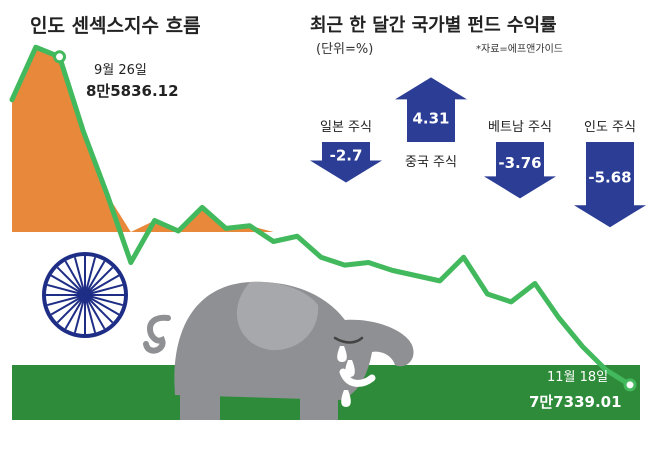  Describe the element at coordinates (610, 127) in the screenshot. I see `bar-category-label: 인도 주식` at that location.